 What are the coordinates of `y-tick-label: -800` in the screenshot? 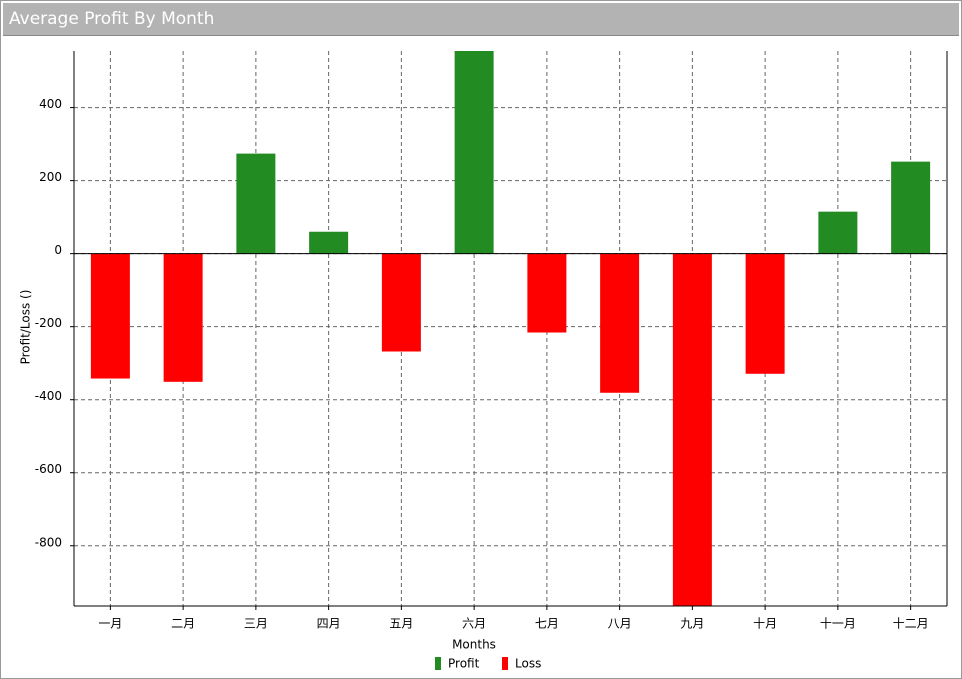 It's located at (48, 542).